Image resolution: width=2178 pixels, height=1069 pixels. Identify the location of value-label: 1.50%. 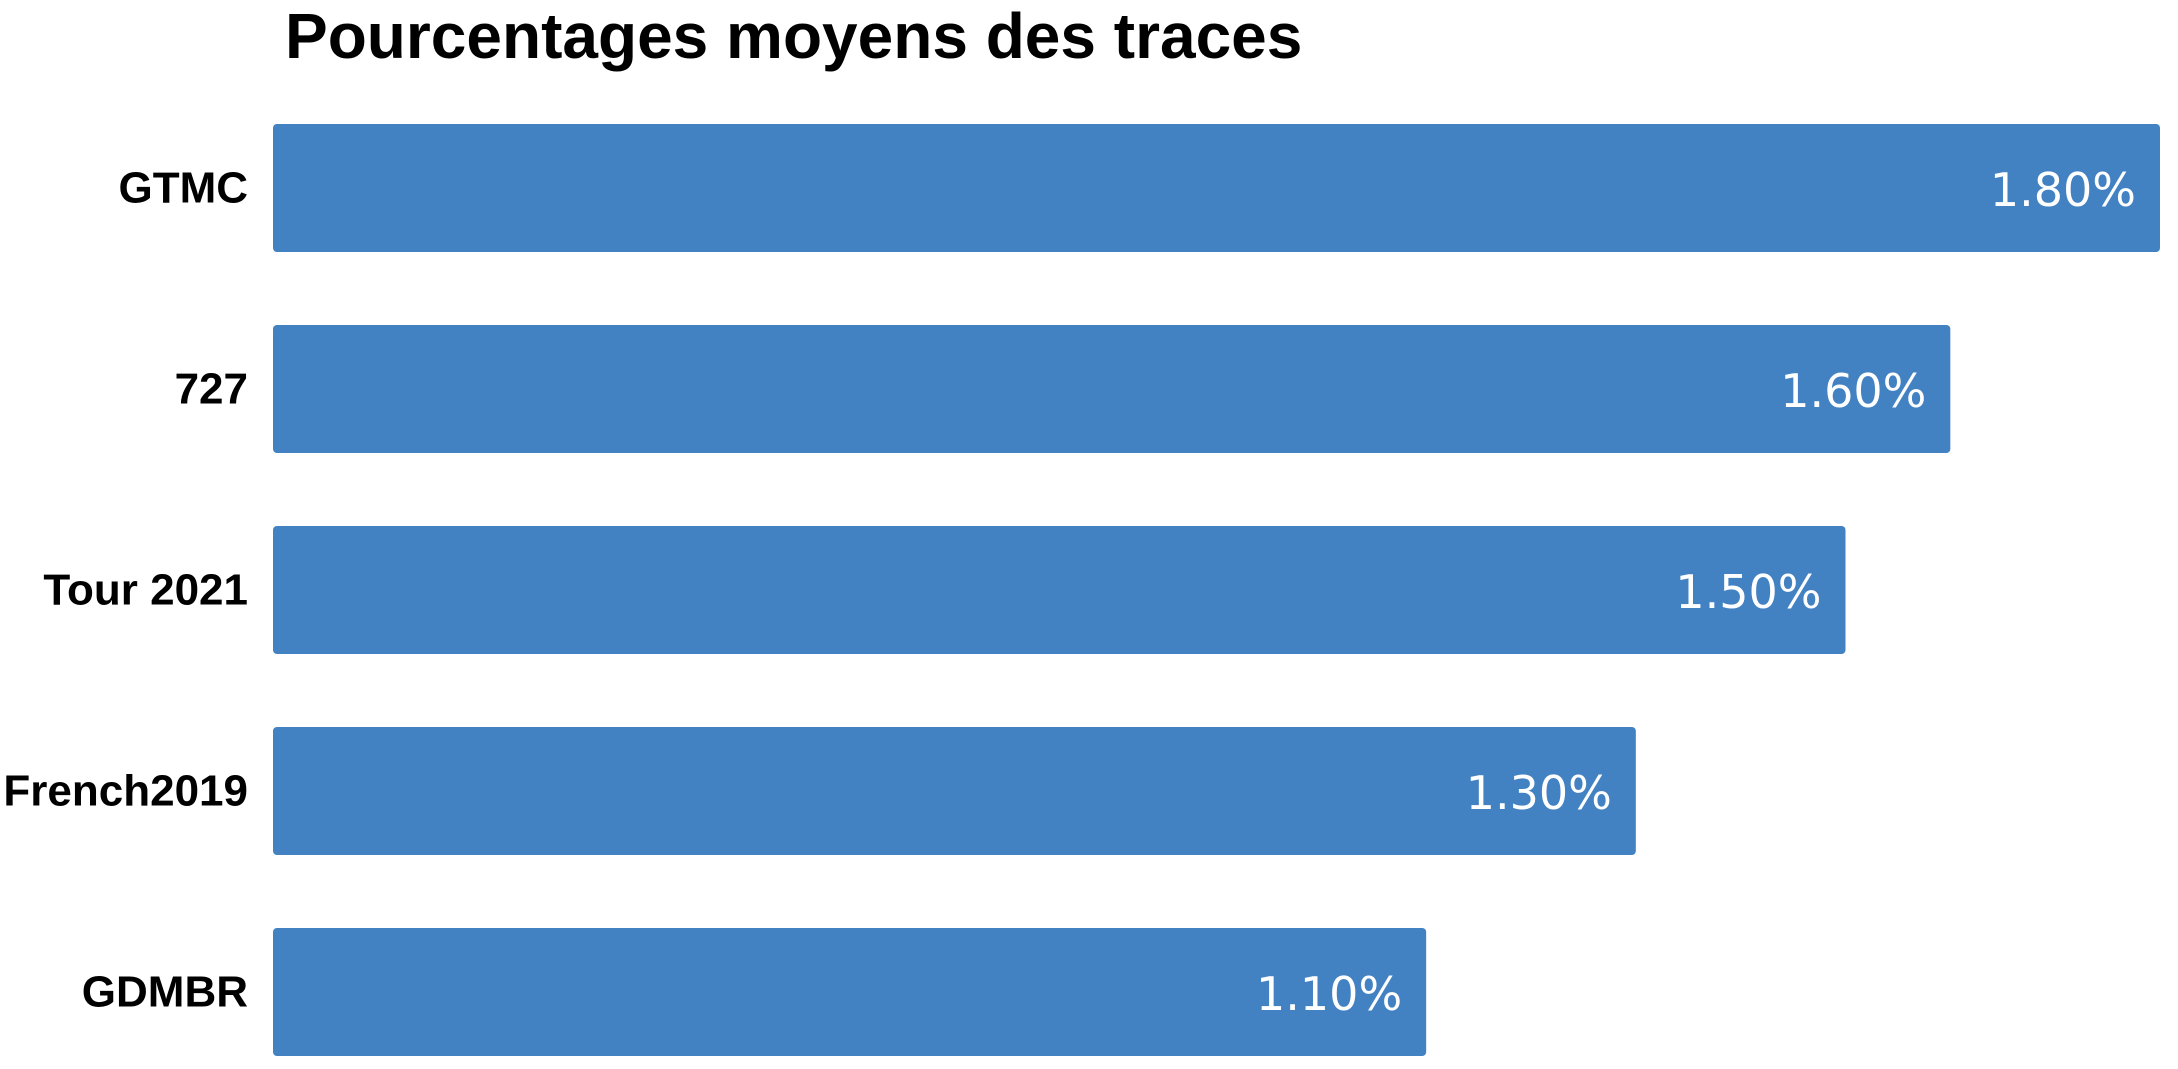
(1748, 592).